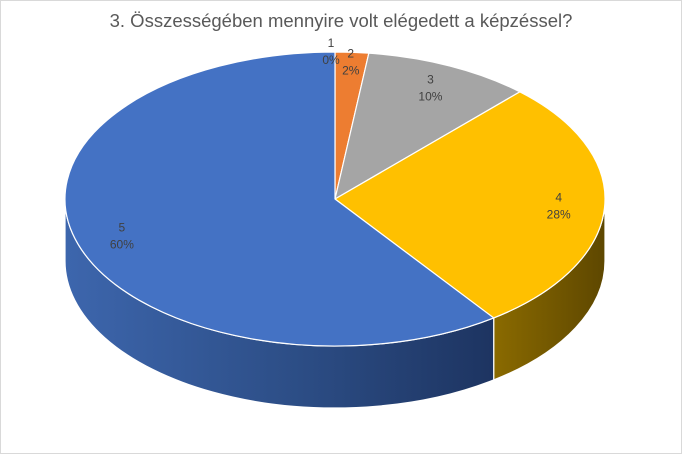  Describe the element at coordinates (331, 60) in the screenshot. I see `data-label-value-1: 0%` at that location.